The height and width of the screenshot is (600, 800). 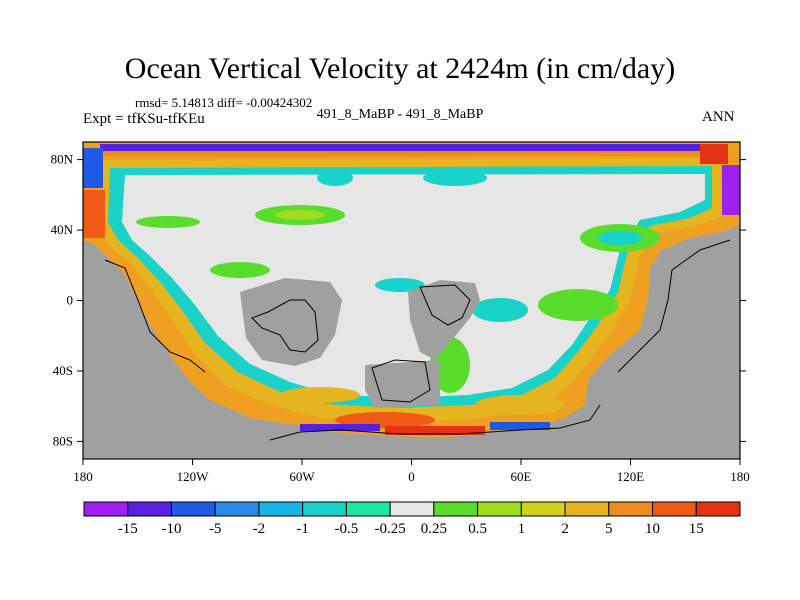 What do you see at coordinates (128, 529) in the screenshot?
I see `colorbar-label: -15` at bounding box center [128, 529].